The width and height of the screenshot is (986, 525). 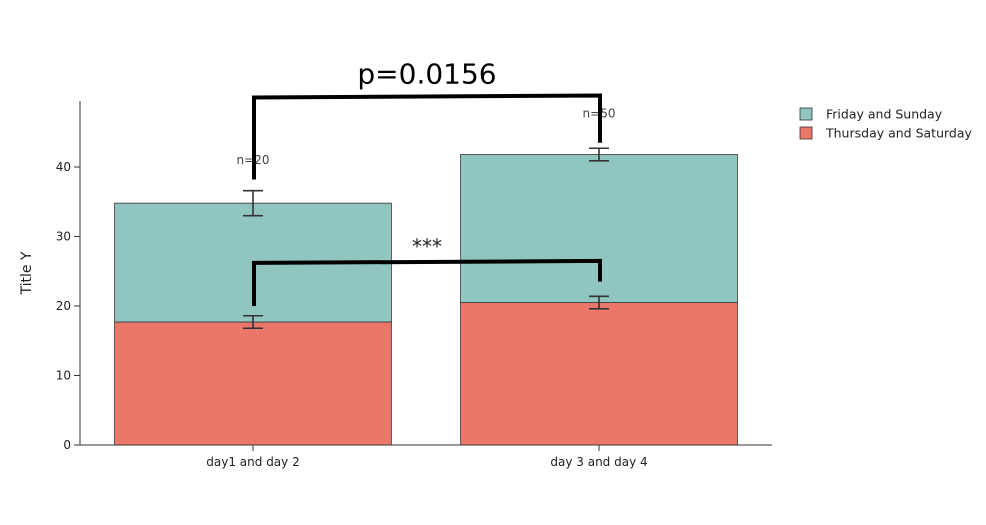 What do you see at coordinates (884, 114) in the screenshot?
I see `legend-label: Friday and Sunday` at bounding box center [884, 114].